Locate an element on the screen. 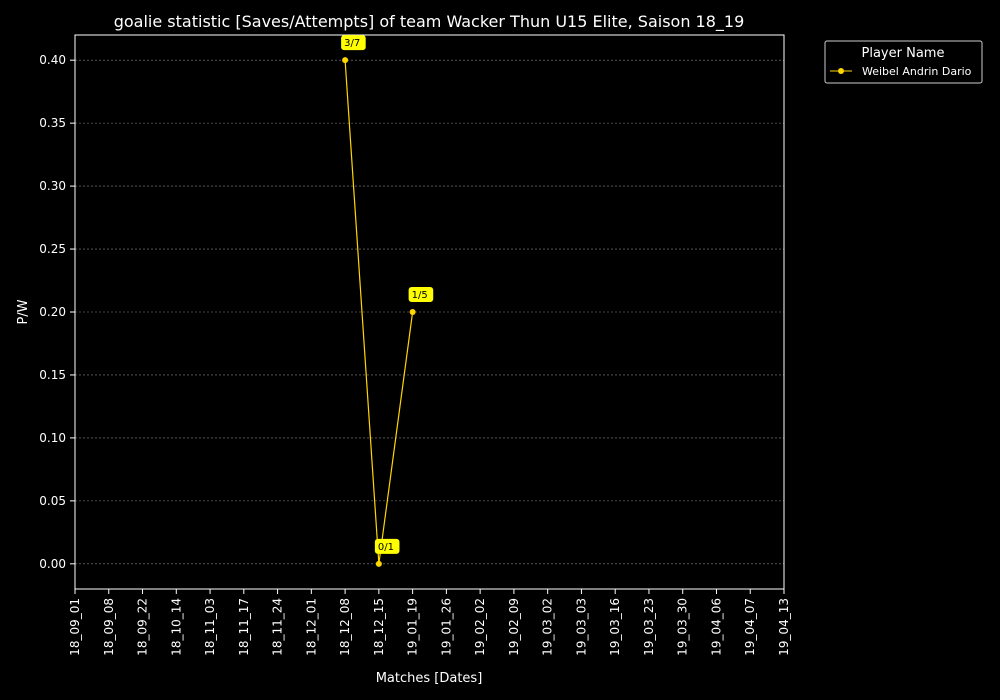 This screenshot has height=700, width=1000. x-tick-label: 18_10_14 is located at coordinates (176, 627).